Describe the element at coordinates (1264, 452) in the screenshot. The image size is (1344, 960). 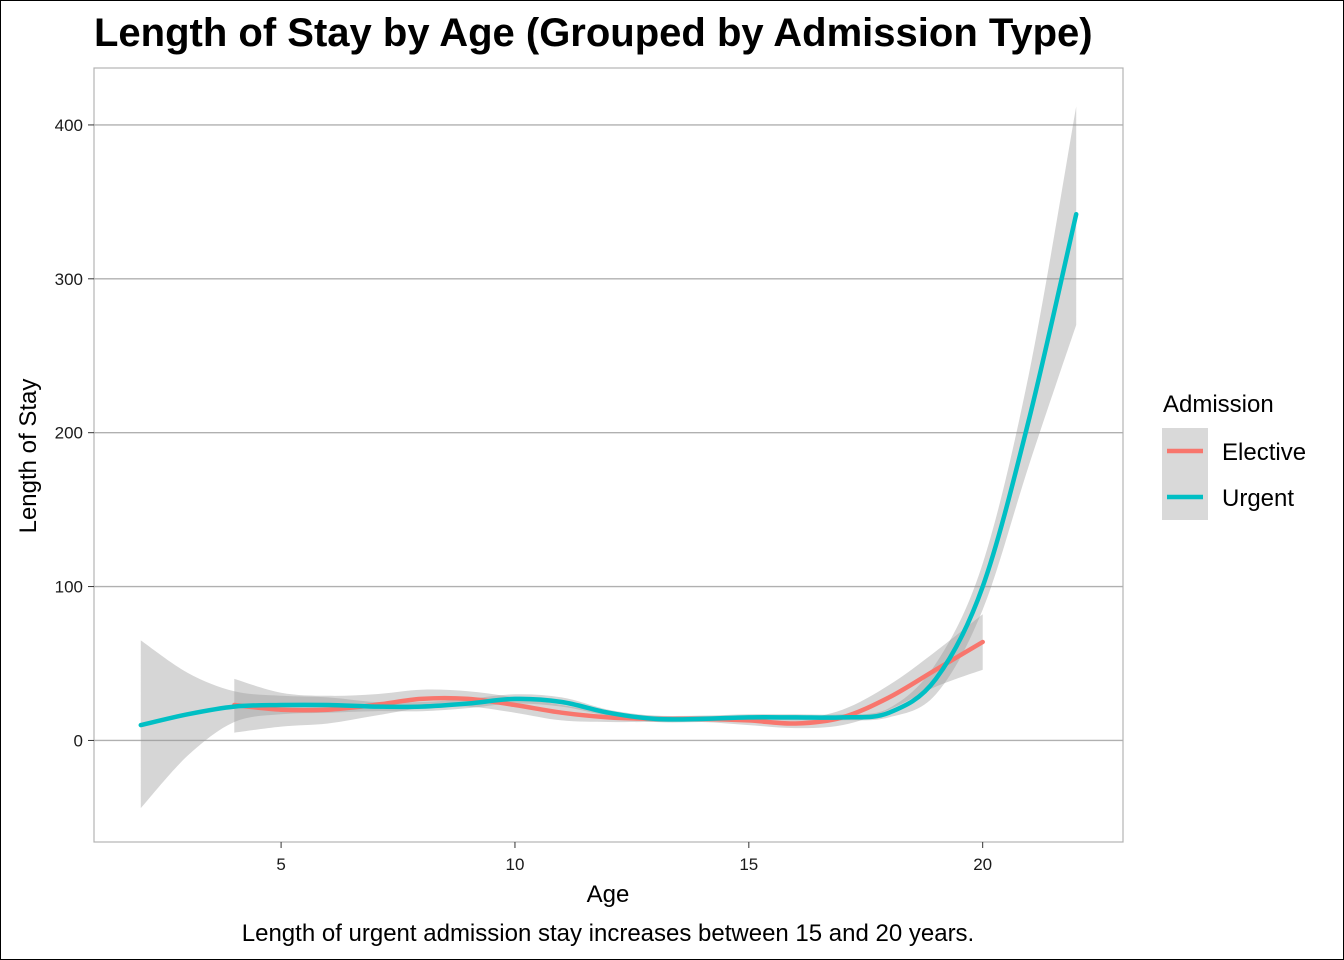
I see `legend-label-elective: Elective` at that location.